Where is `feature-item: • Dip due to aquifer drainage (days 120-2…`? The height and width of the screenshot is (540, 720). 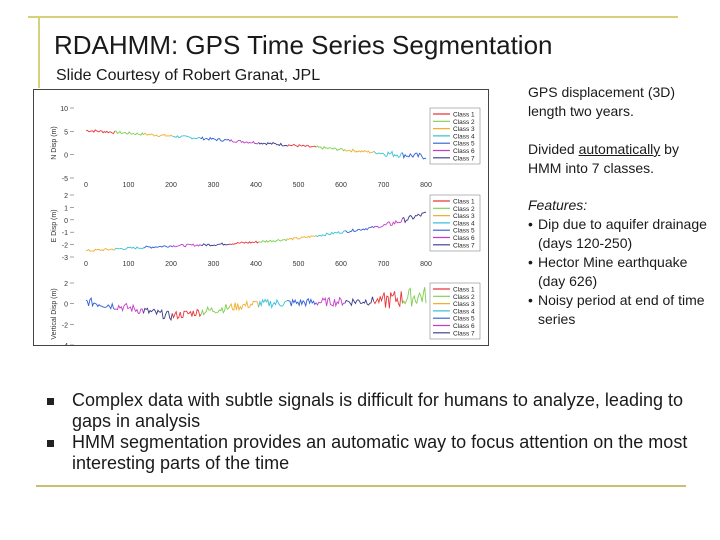
feature-item: • Dip due to aquifer drainage (days 120-2… is located at coordinates (620, 234).